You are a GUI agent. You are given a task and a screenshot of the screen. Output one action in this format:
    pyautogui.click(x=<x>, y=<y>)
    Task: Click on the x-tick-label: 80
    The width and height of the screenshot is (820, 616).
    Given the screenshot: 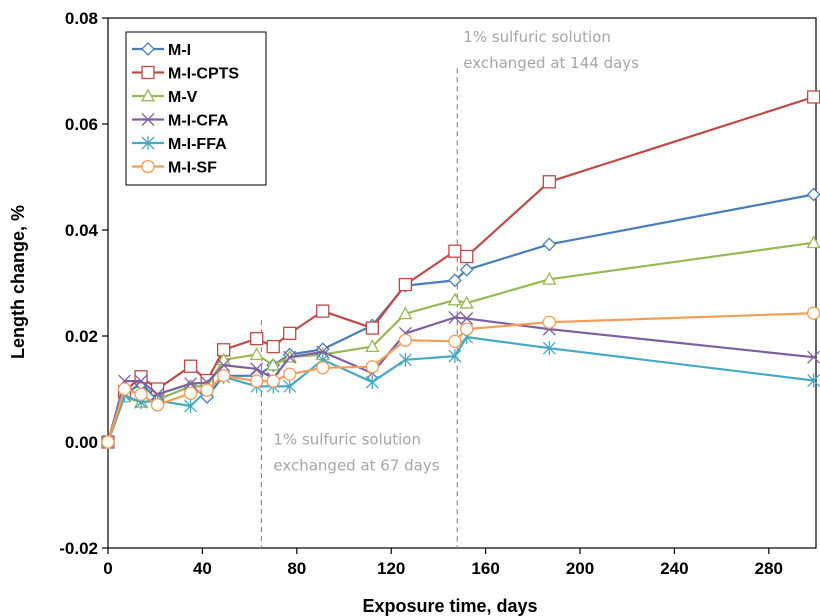 What is the action you would take?
    pyautogui.click(x=296, y=568)
    